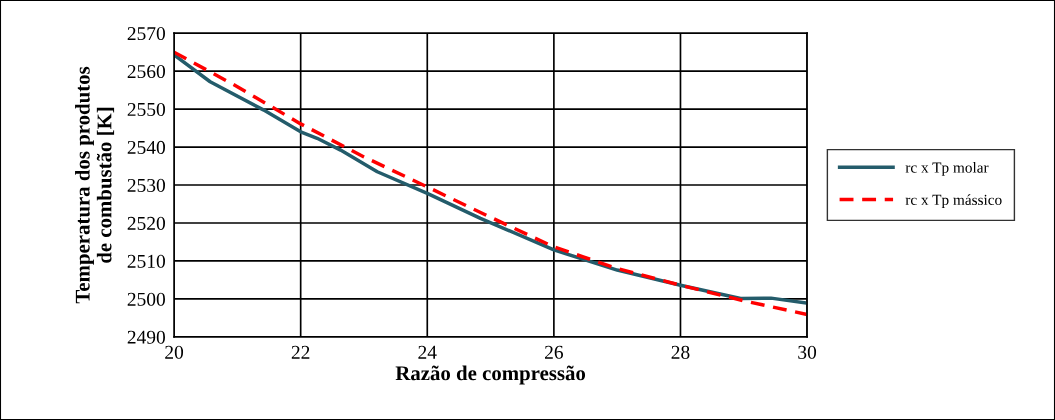 This screenshot has height=420, width=1055. What do you see at coordinates (300, 352) in the screenshot?
I see `x-tick-label: 22` at bounding box center [300, 352].